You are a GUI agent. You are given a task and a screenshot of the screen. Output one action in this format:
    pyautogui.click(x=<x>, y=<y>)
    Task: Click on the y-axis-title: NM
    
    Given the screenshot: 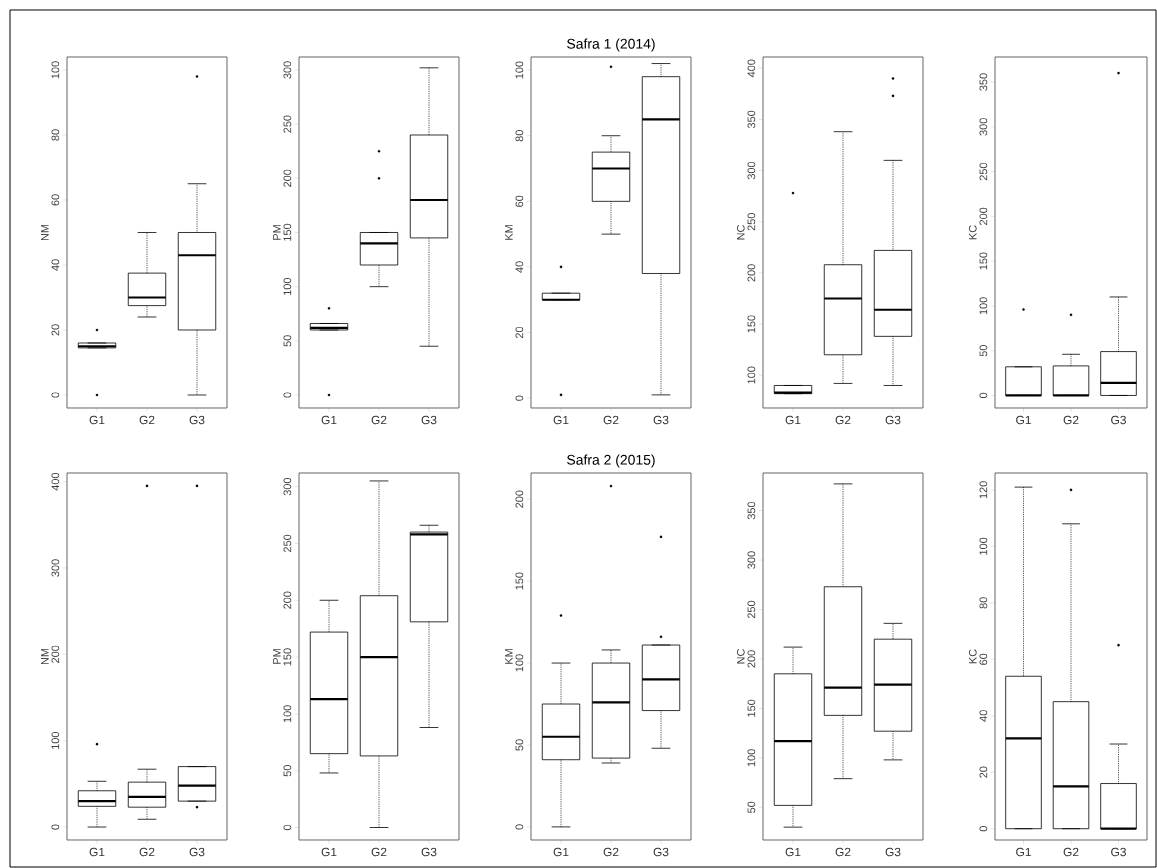 What is the action you would take?
    pyautogui.click(x=45, y=656)
    